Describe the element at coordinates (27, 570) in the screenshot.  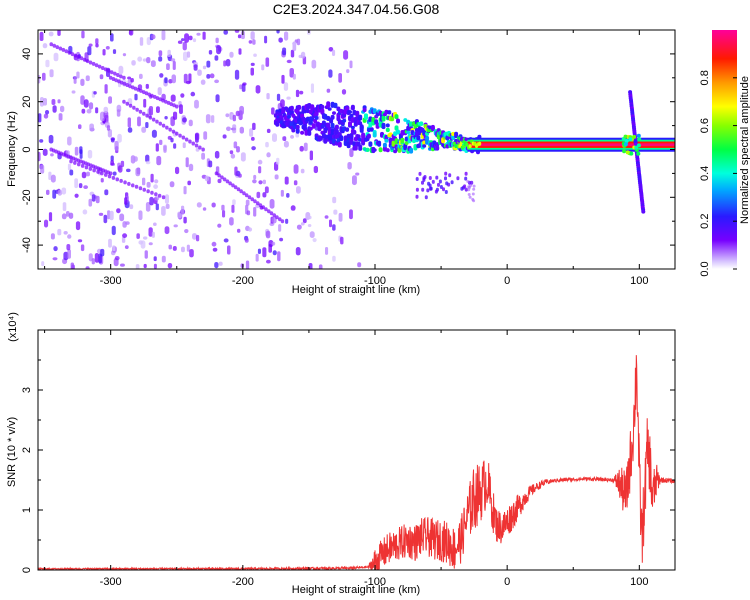
I see `y-tick-label: 0` at that location.